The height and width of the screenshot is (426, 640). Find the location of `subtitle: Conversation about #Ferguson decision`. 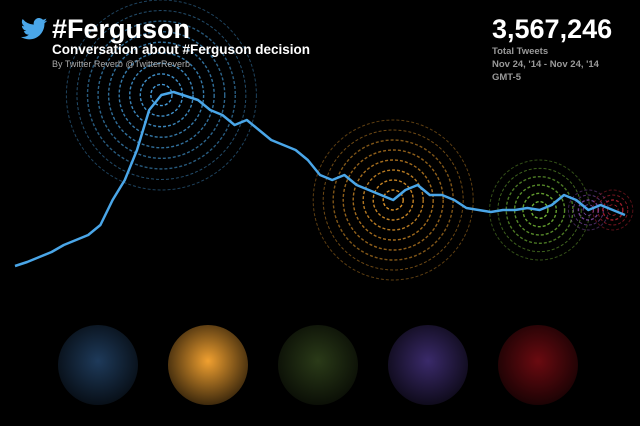

subtitle: Conversation about #Ferguson decision is located at coordinates (181, 49).